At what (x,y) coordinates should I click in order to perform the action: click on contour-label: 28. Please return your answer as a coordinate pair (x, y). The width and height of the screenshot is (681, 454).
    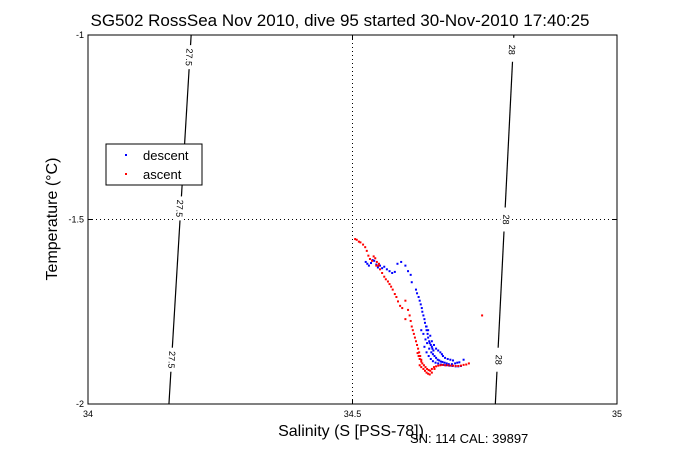
    Looking at the image, I should click on (506, 219).